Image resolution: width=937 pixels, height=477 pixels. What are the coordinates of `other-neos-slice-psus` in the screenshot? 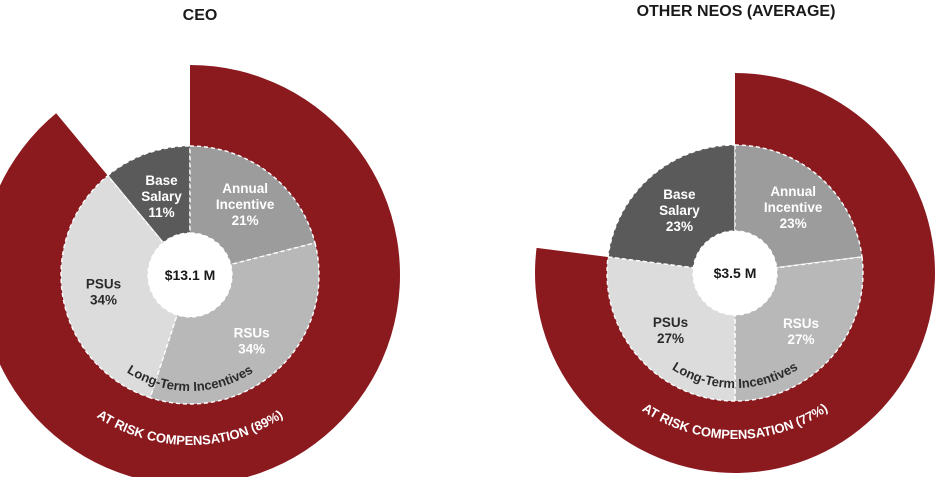 It's located at (671, 329).